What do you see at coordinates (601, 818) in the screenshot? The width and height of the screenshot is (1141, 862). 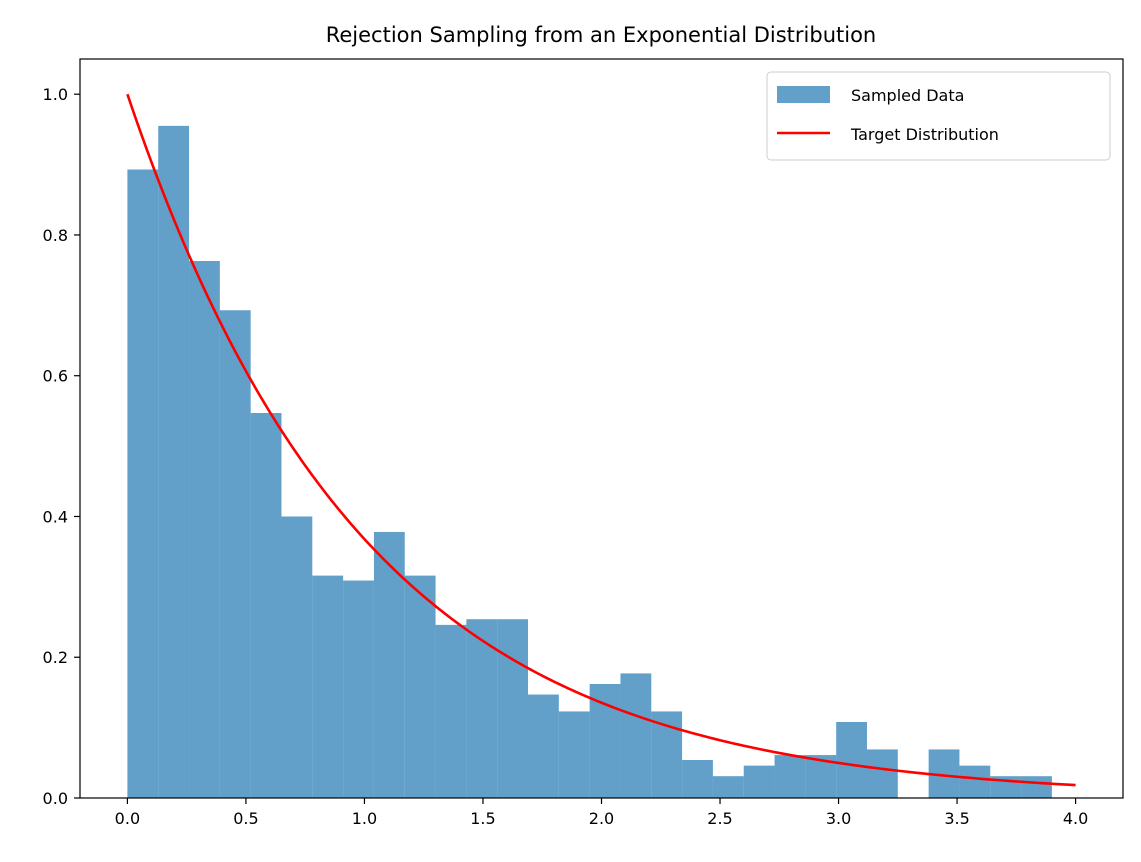 I see `x-tick-label: 2.0` at bounding box center [601, 818].